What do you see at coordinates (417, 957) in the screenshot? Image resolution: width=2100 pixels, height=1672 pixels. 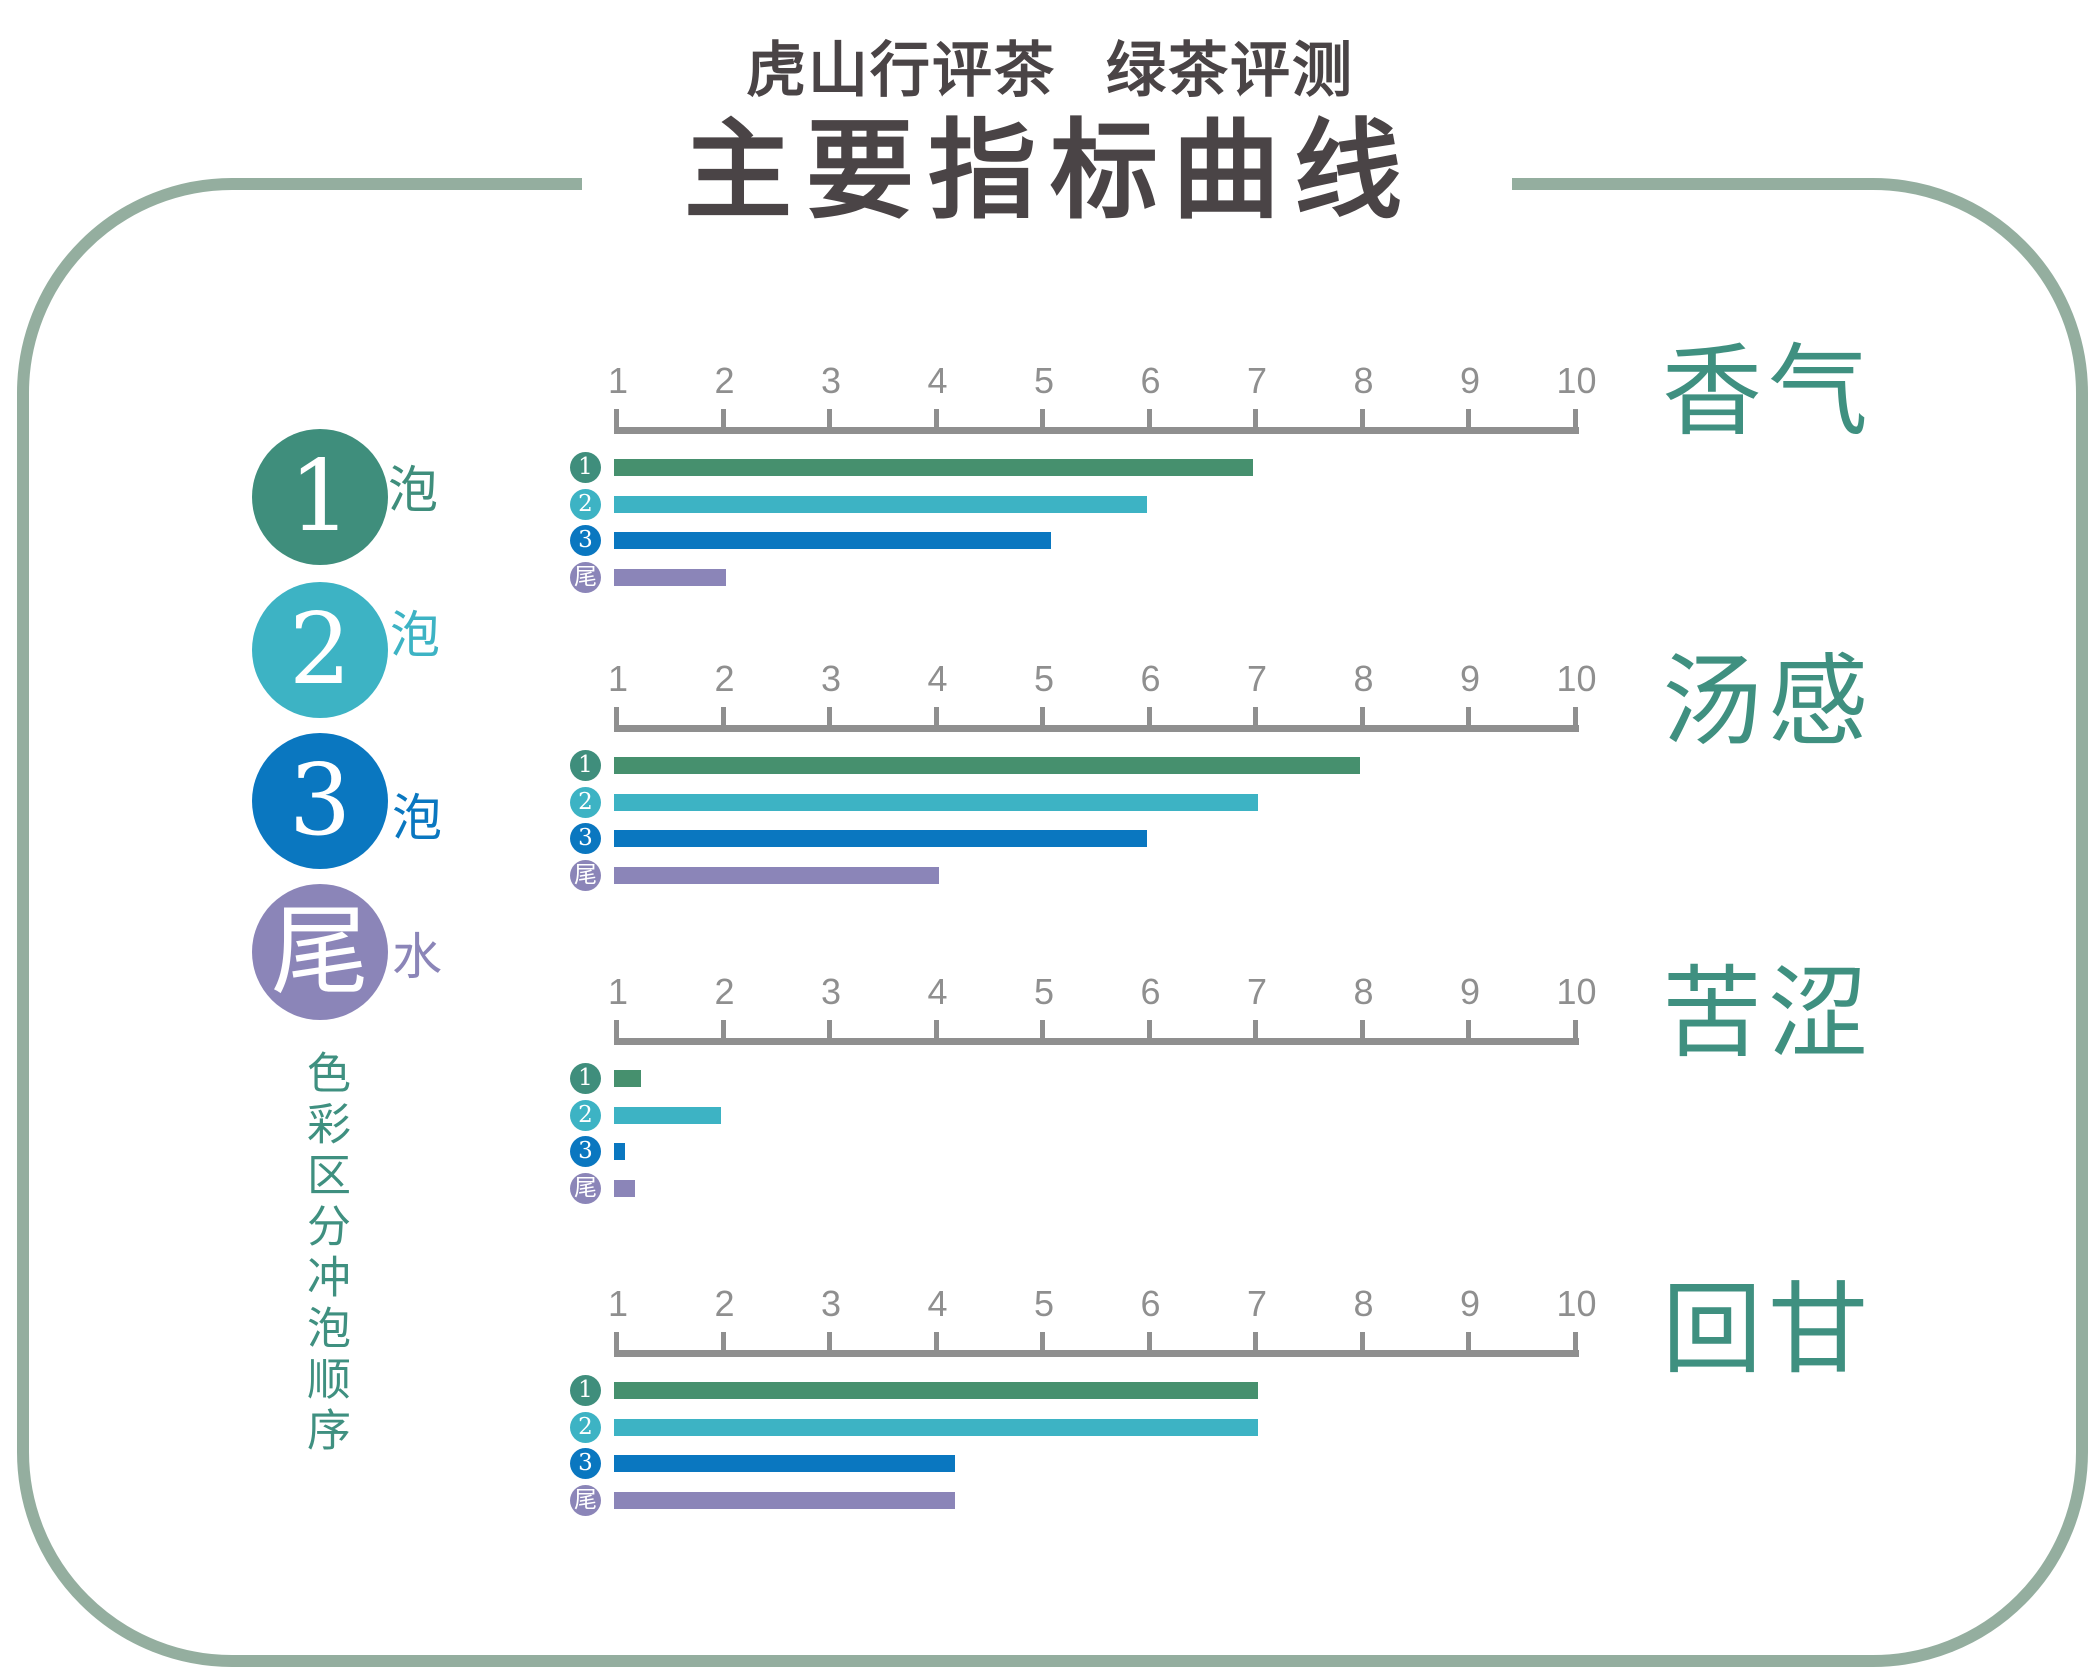 I see `legend-suffix-tail: 水` at bounding box center [417, 957].